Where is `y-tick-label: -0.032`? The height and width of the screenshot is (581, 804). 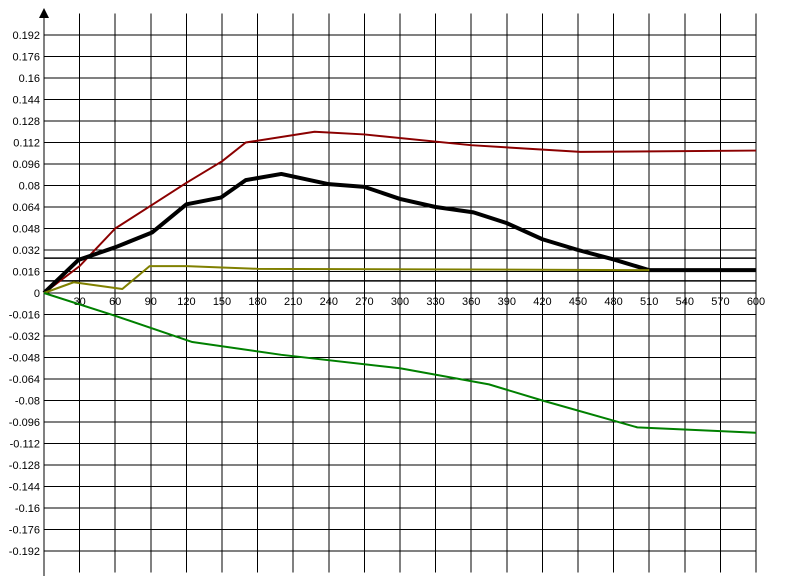 y-tick-label: -0.032 is located at coordinates (24, 337).